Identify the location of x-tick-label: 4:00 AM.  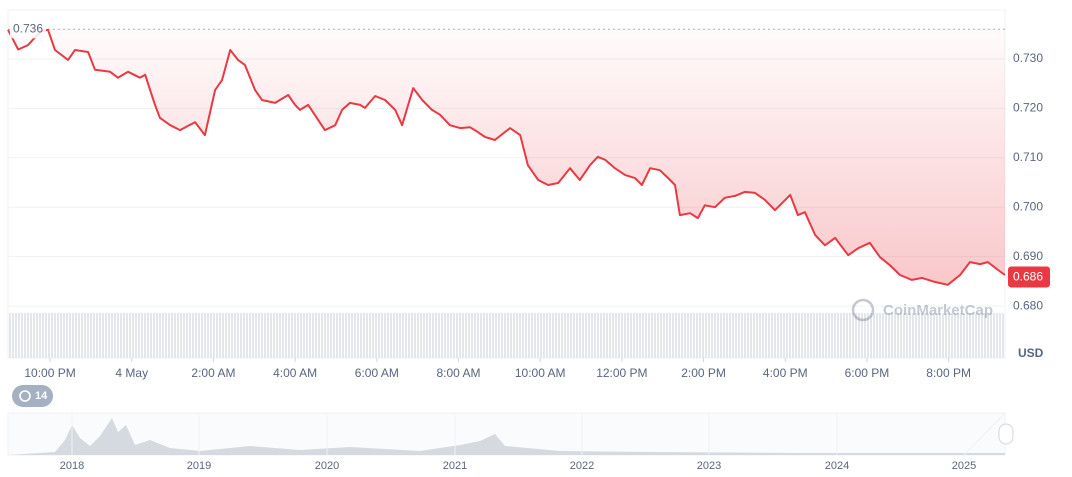
(295, 373).